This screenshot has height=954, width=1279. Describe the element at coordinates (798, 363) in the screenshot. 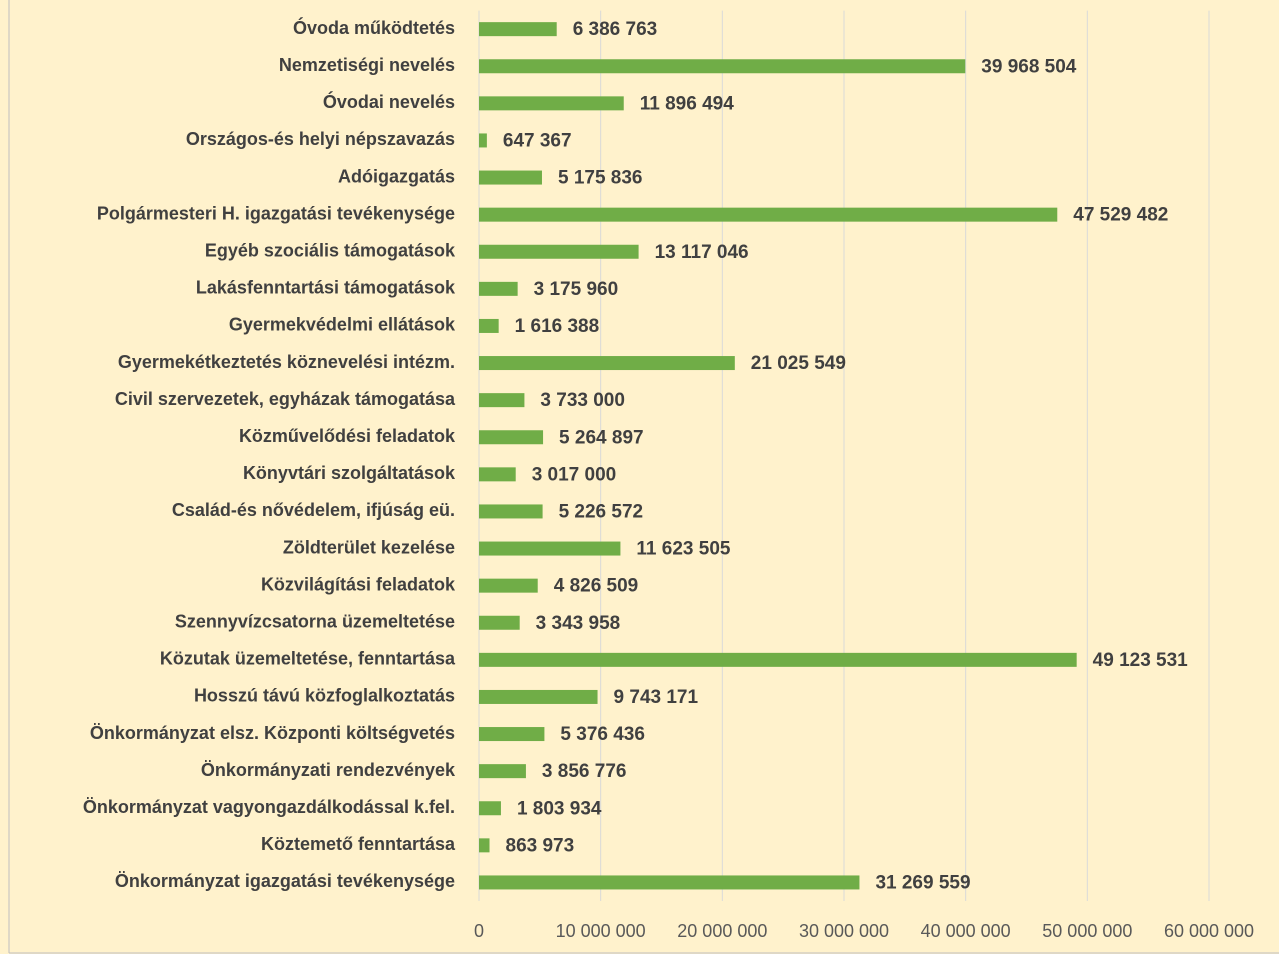

I see `data-label: 21 025 549` at that location.